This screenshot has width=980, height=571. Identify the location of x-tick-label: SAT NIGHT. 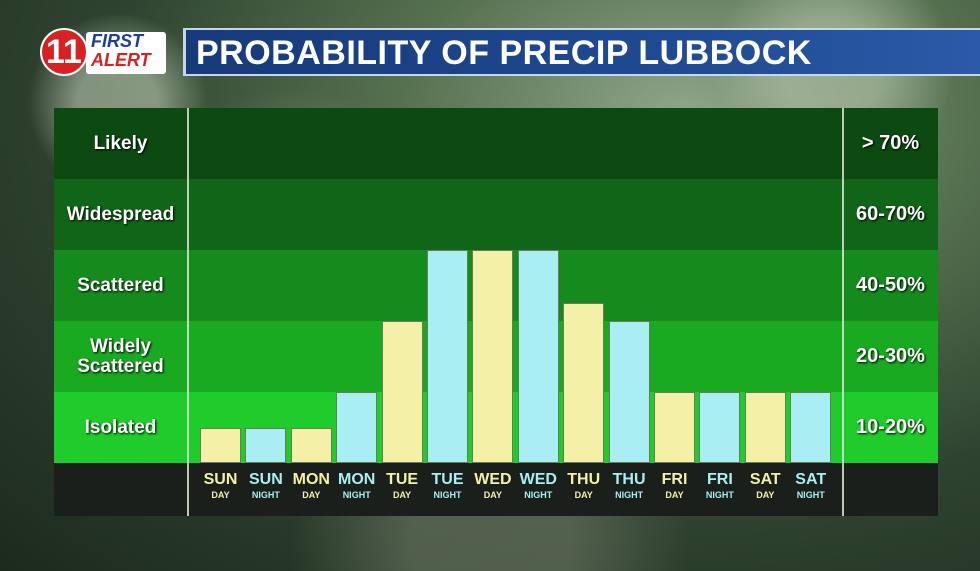
(810, 486).